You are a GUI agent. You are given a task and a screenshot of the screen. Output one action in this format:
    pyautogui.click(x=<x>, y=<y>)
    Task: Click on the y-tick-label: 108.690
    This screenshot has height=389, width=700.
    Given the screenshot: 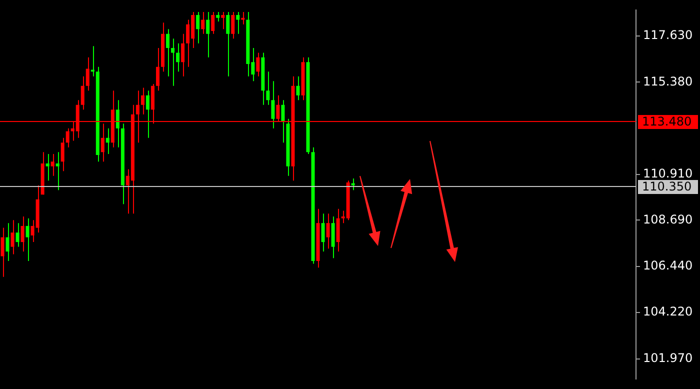 What is the action you would take?
    pyautogui.click(x=668, y=219)
    